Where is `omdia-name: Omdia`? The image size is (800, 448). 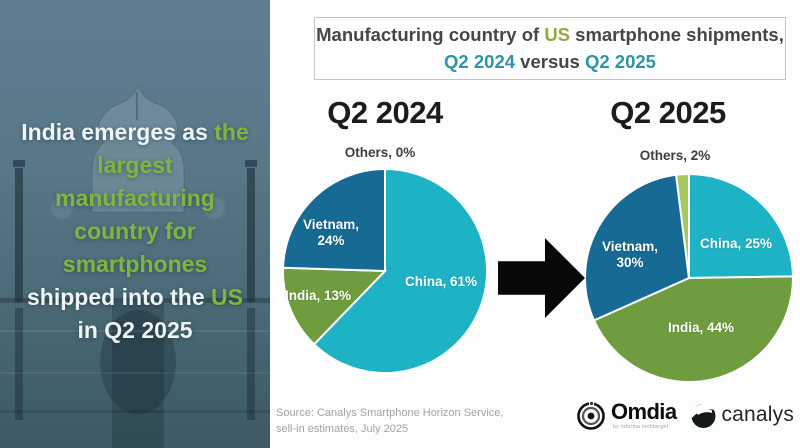
omdia-name: Omdia is located at coordinates (644, 411).